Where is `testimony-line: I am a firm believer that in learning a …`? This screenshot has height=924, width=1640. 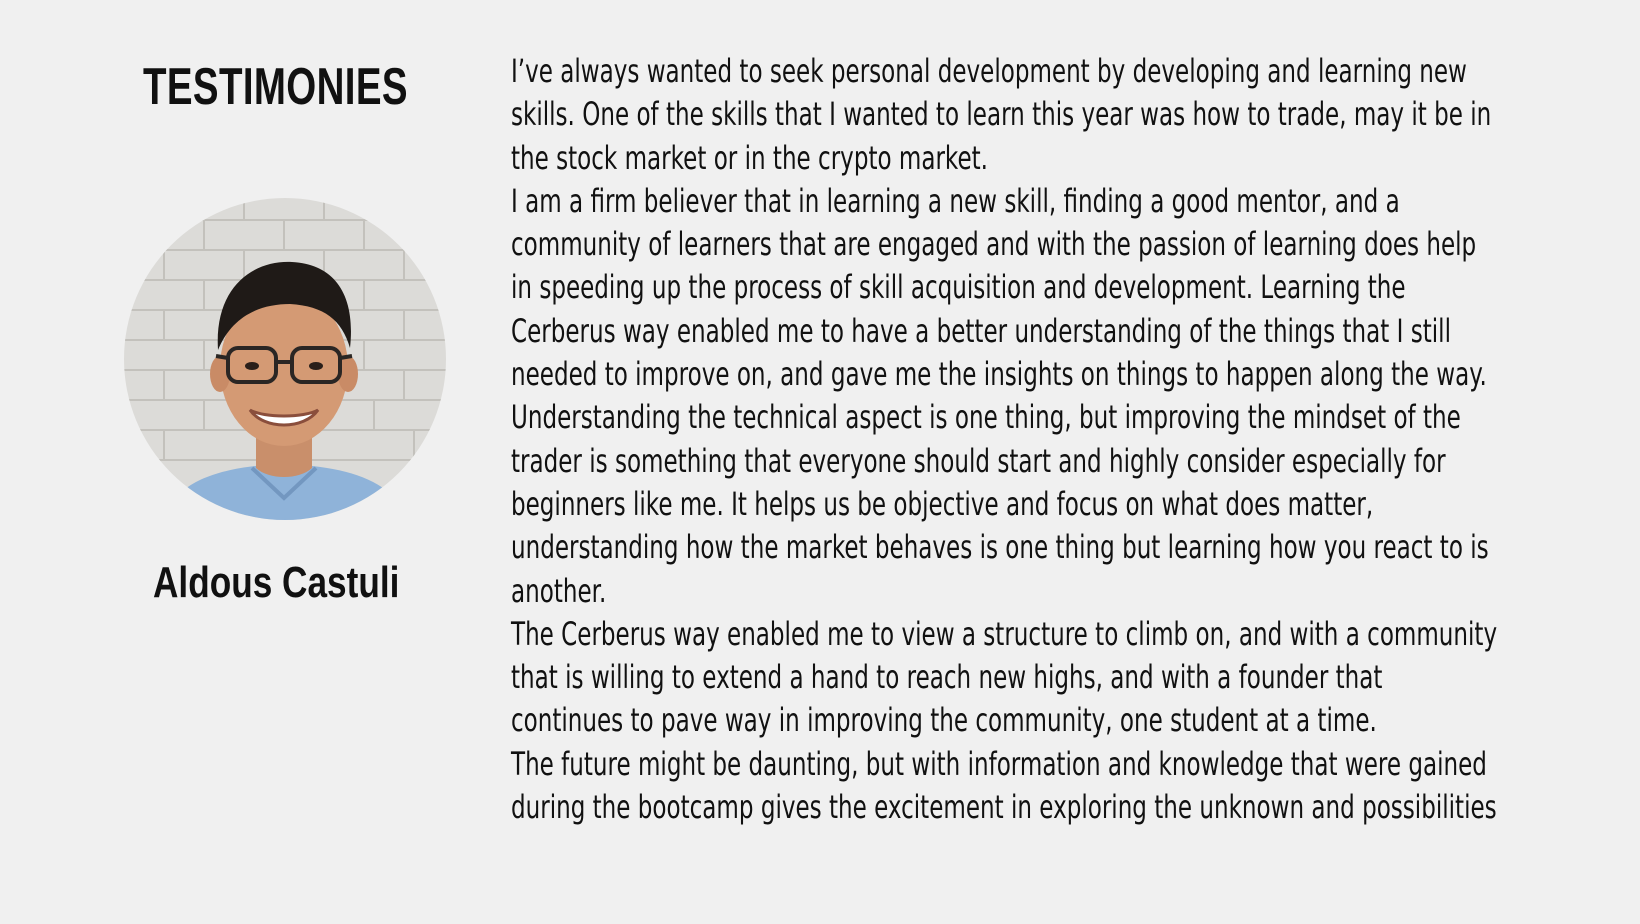
testimony-line: I am a firm believer that in learning a … is located at coordinates (955, 200).